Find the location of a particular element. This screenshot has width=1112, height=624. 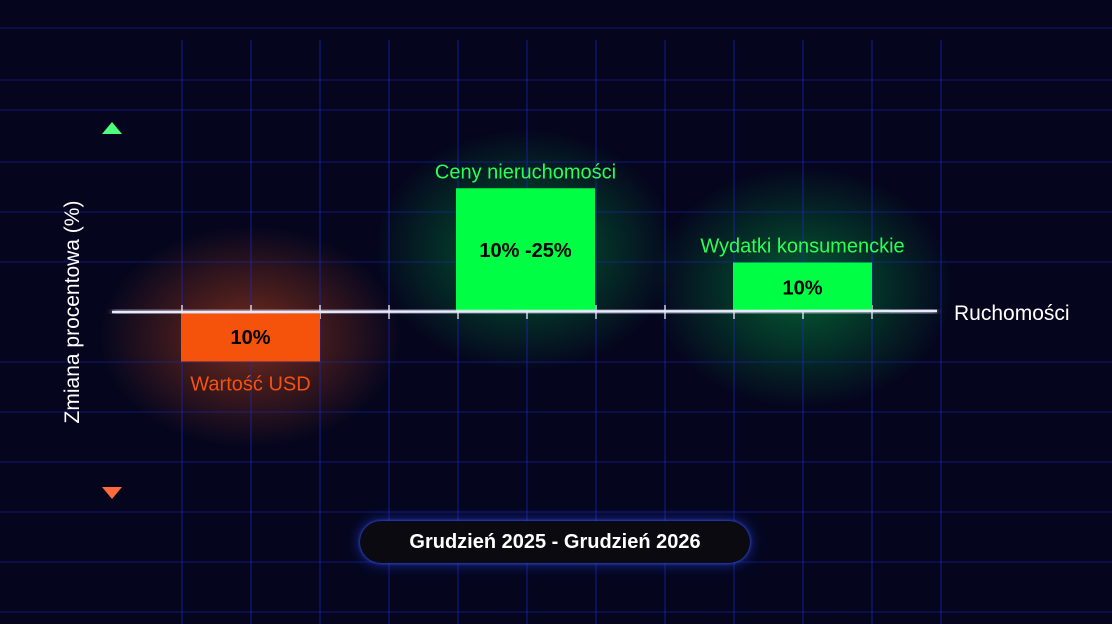

period-label: Grudzień 2025 - Grudzień 2026 is located at coordinates (555, 541).